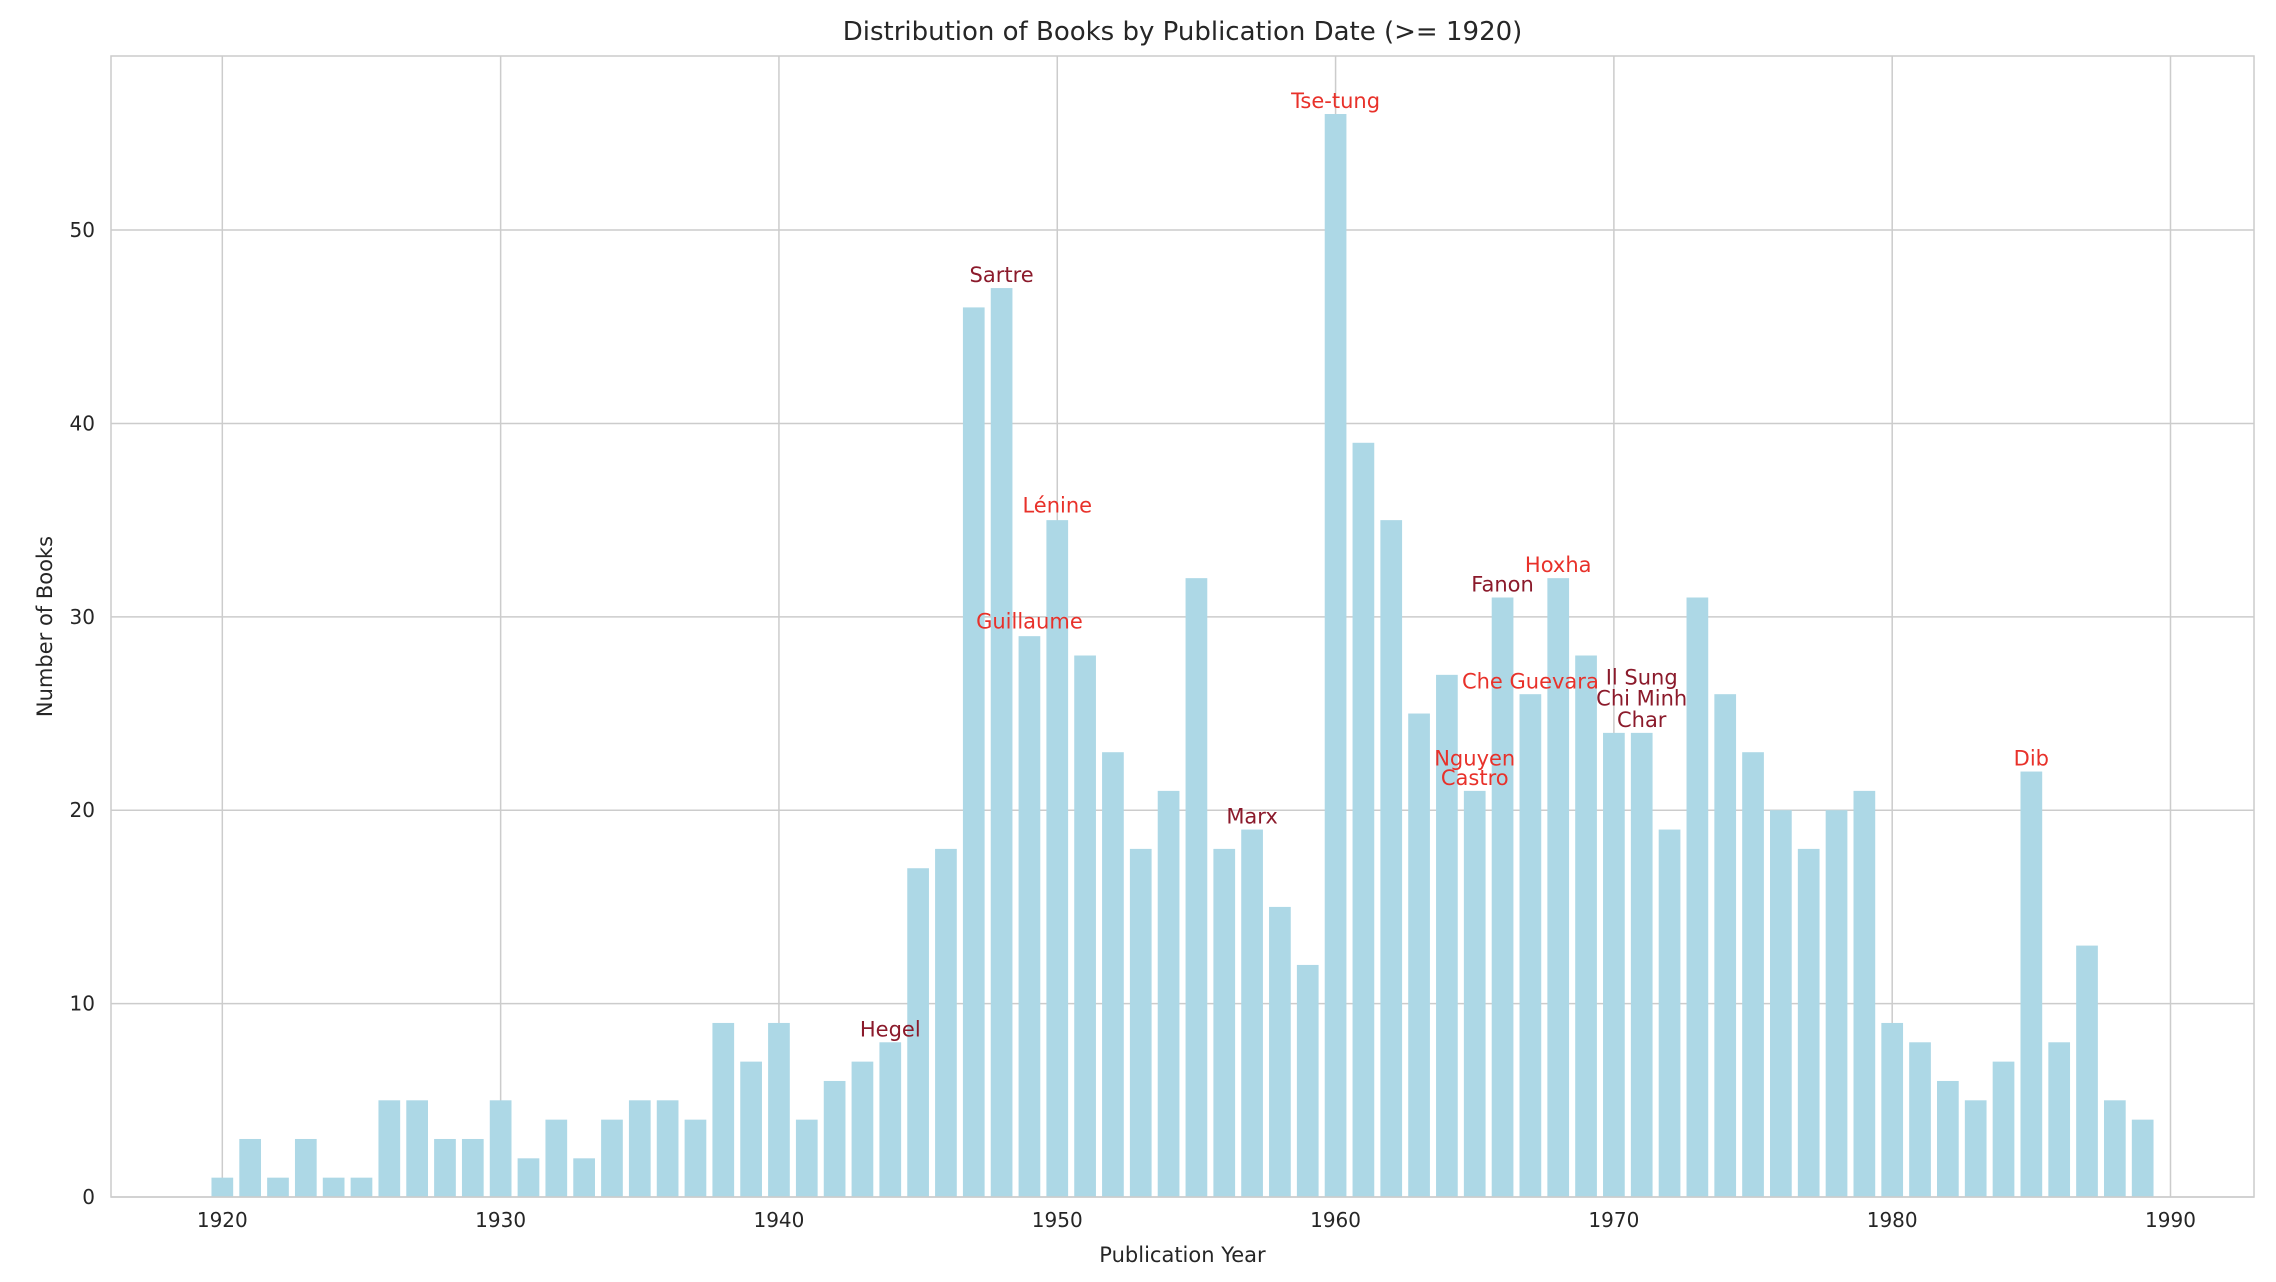  I want to click on annotation-label: Tse-tung, so click(1335, 101).